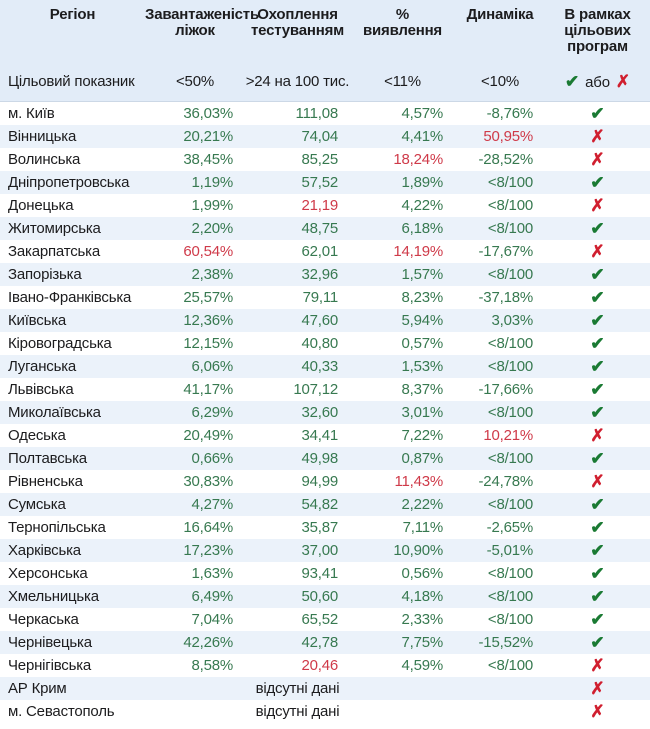 The width and height of the screenshot is (650, 729). What do you see at coordinates (500, 31) in the screenshot?
I see `col-header-dynamics: Динаміка` at bounding box center [500, 31].